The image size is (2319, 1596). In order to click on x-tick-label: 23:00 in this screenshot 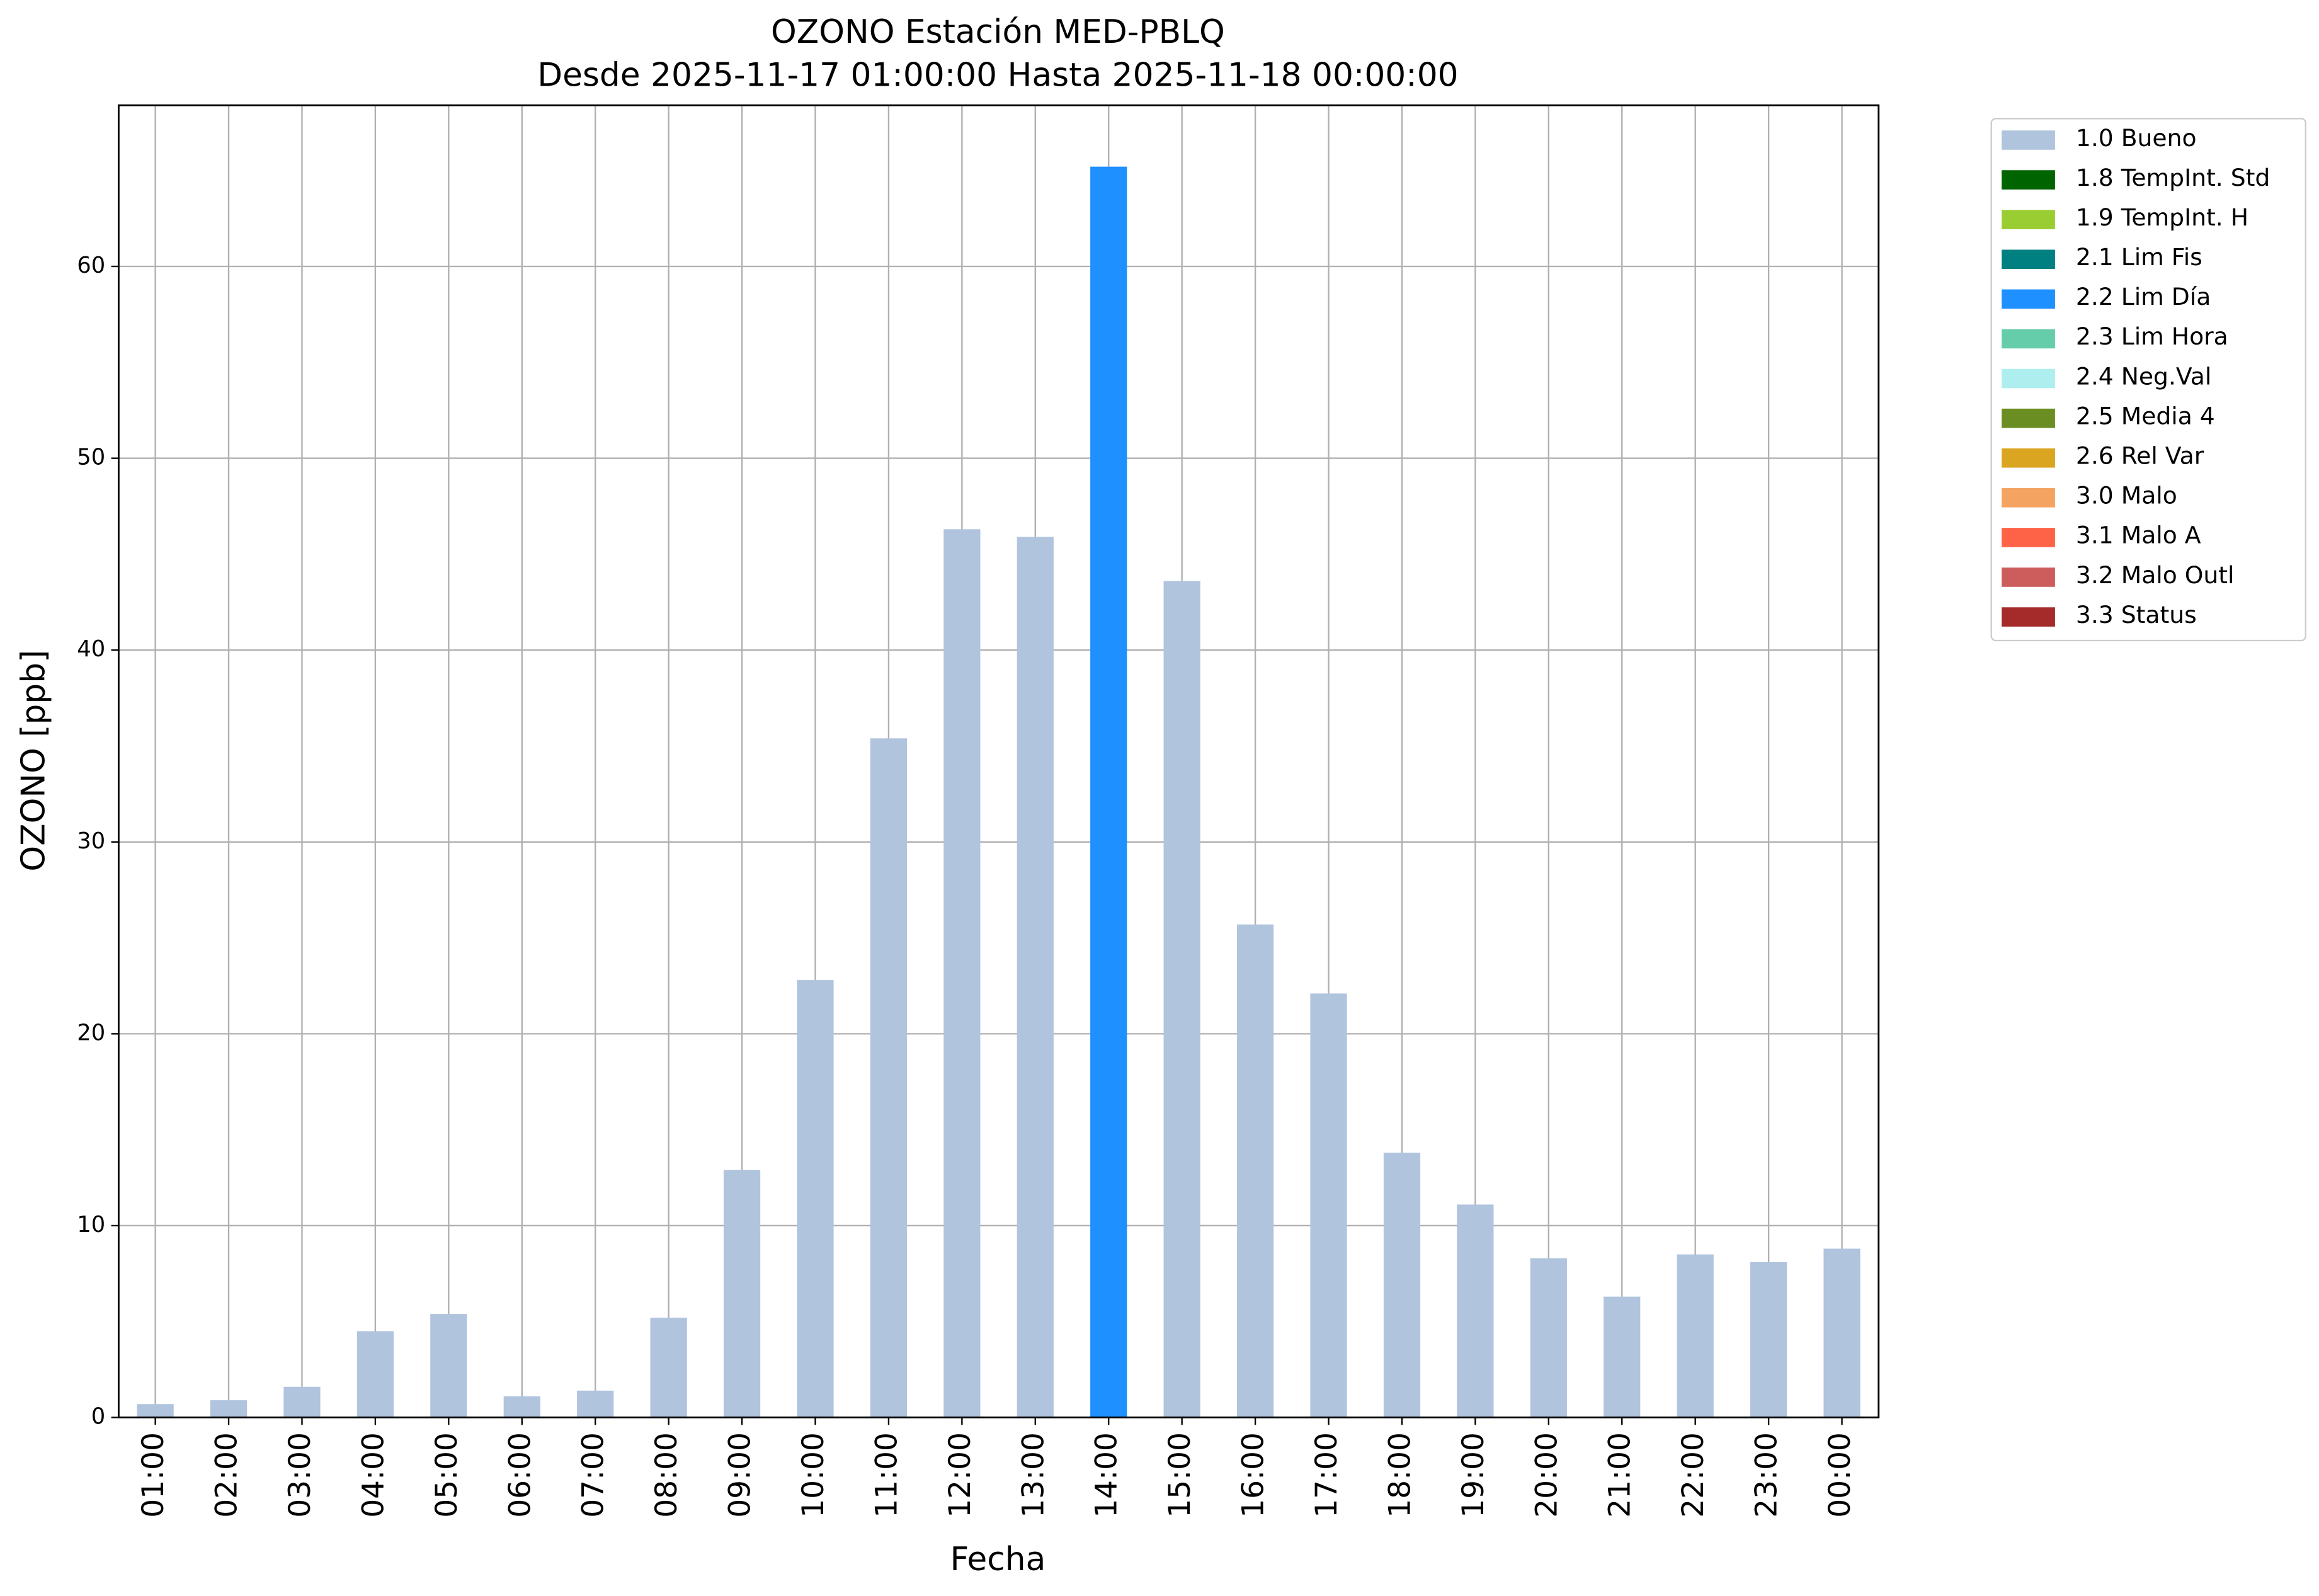, I will do `click(1767, 1475)`.